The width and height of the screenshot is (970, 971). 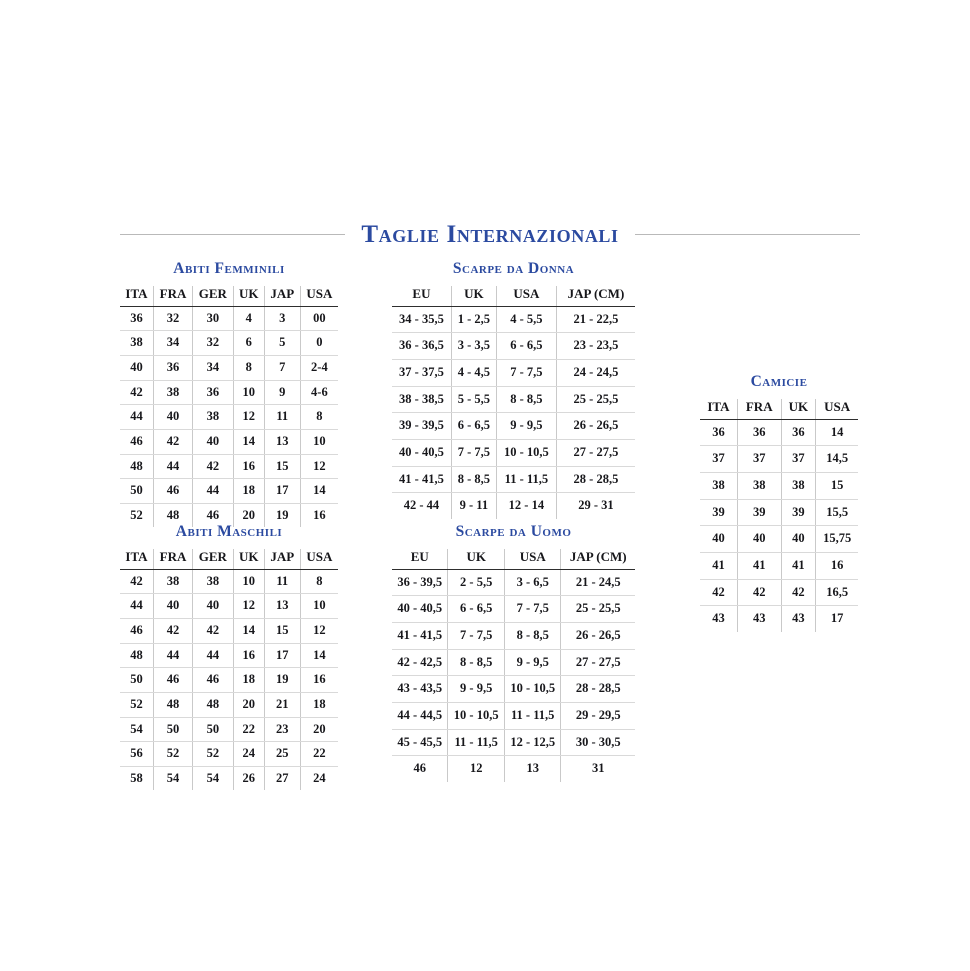 I want to click on table-row: 36 36 36 14, so click(x=779, y=433).